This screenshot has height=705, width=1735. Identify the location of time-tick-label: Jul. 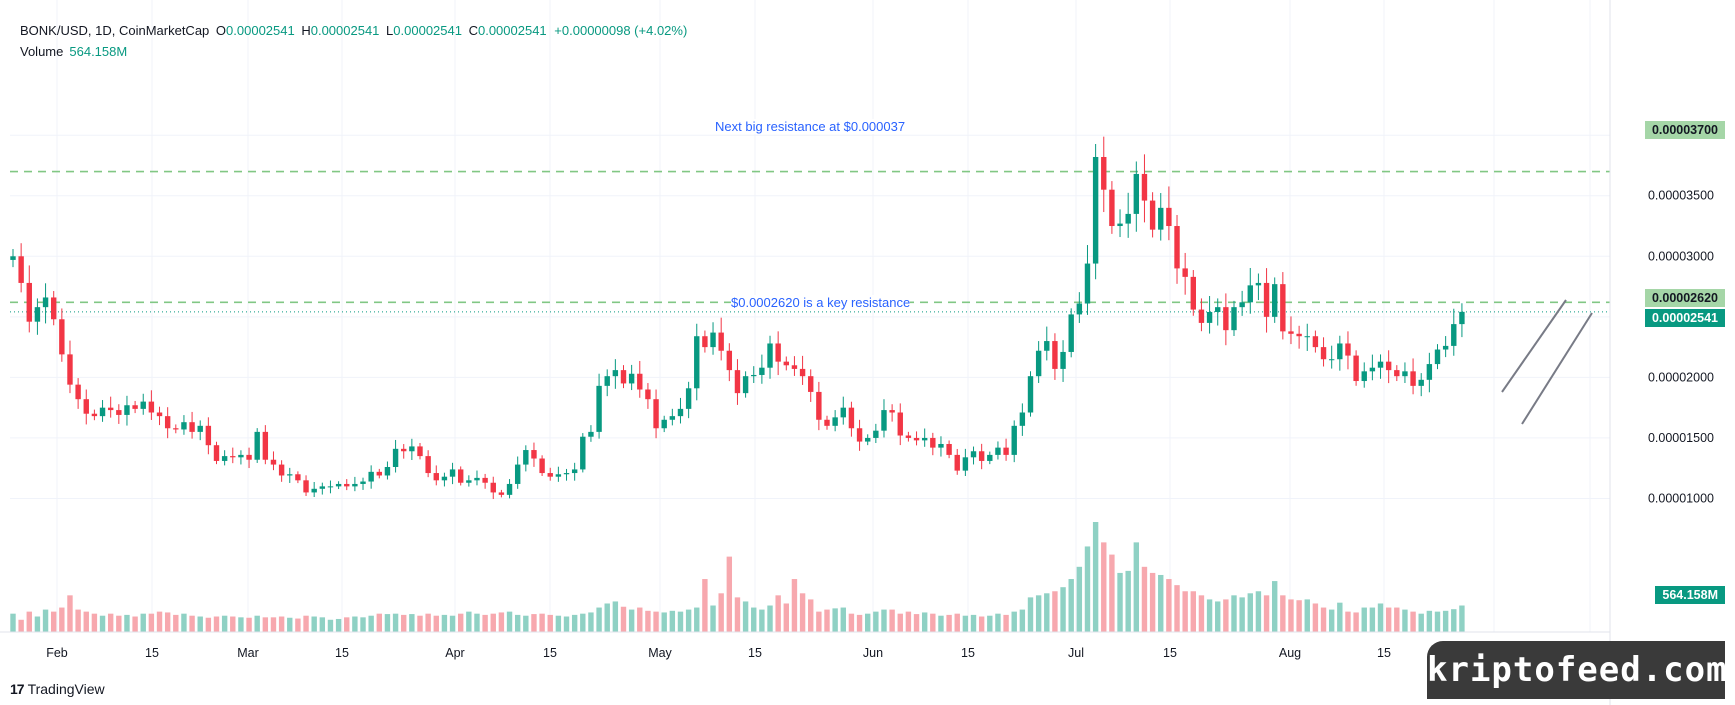
(1076, 653).